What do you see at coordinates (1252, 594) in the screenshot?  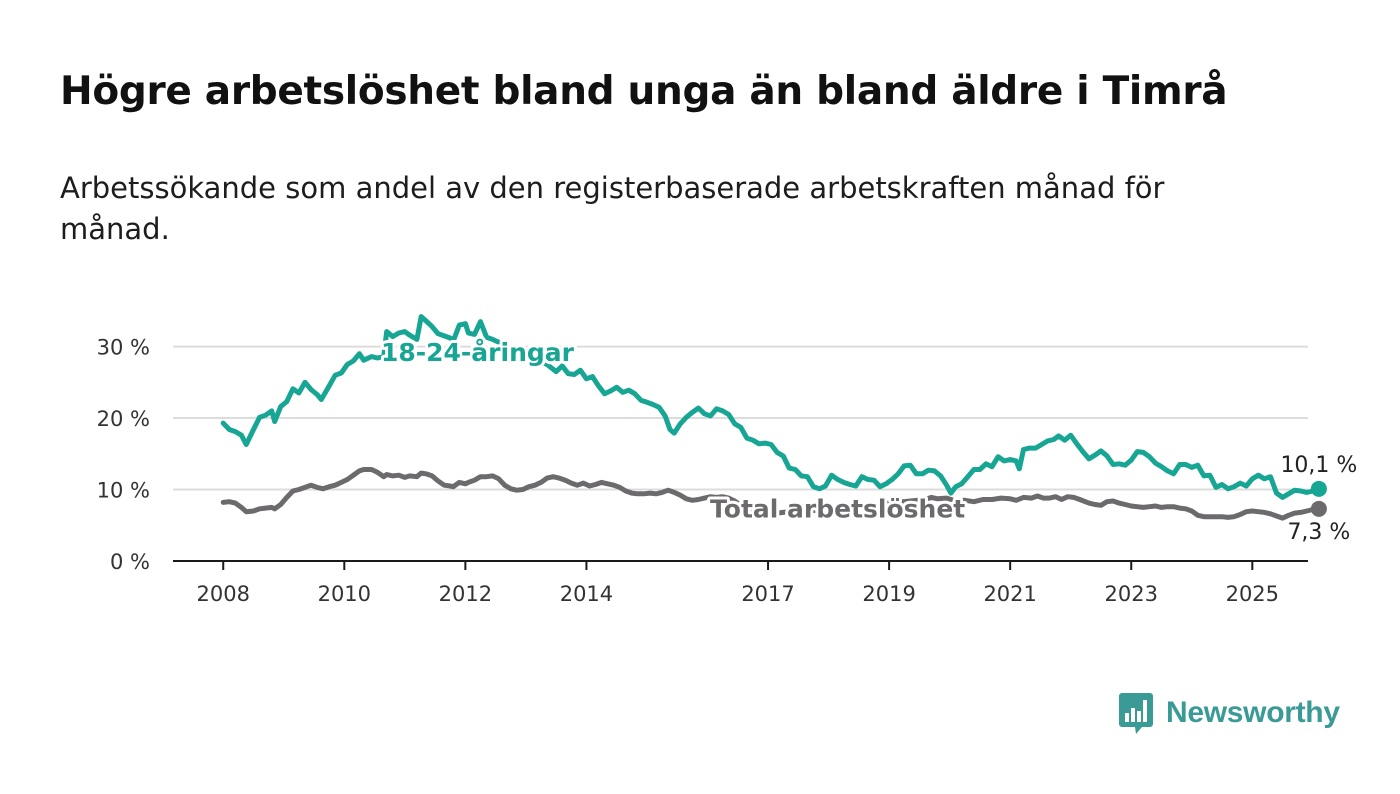 I see `x-tick-label: 2025` at bounding box center [1252, 594].